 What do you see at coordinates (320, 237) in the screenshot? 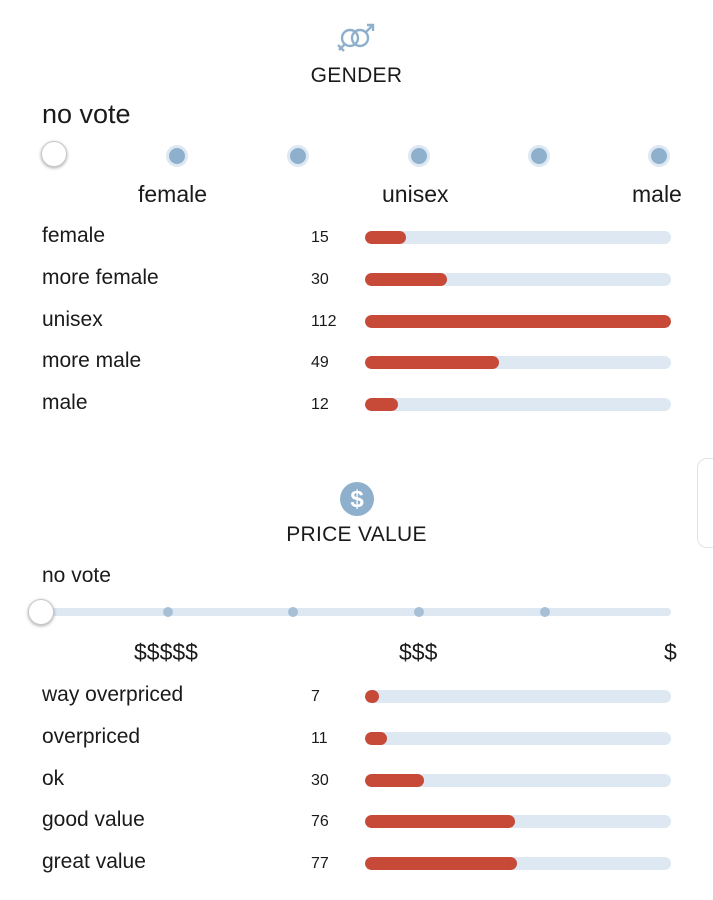
I see `result-count: 15` at bounding box center [320, 237].